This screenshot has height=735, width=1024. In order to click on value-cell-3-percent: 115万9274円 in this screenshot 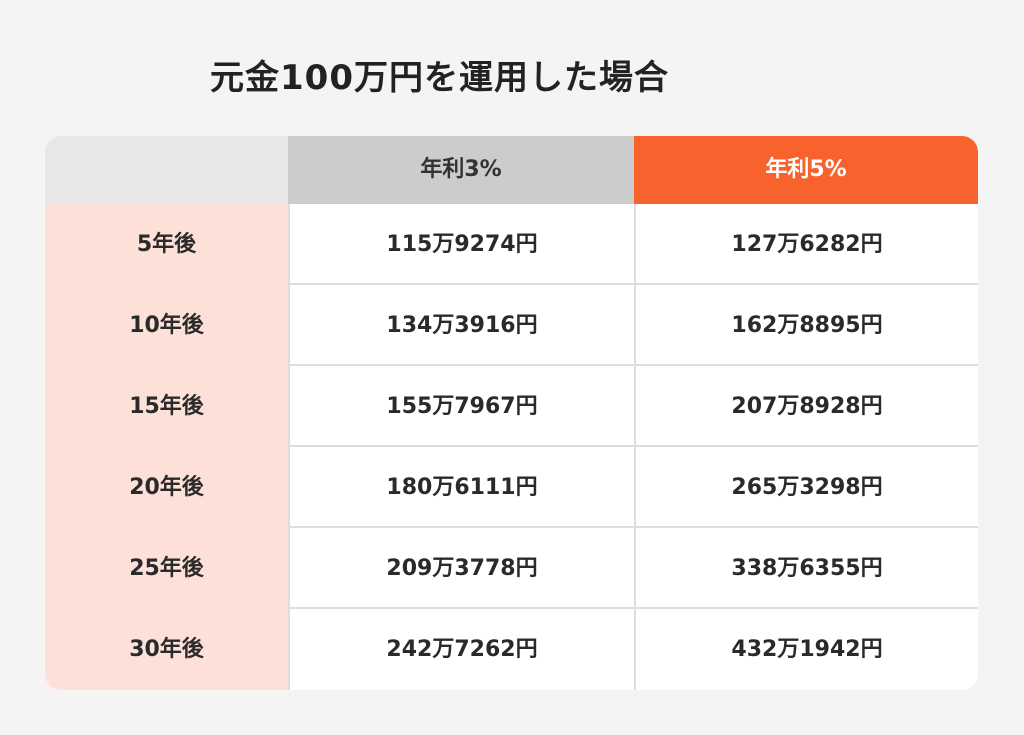, I will do `click(461, 244)`.